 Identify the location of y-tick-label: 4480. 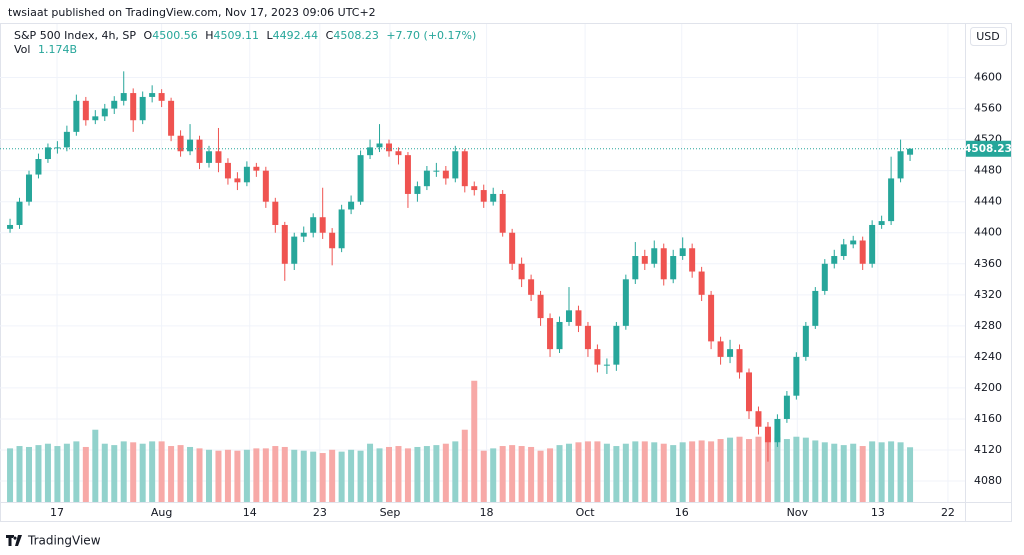
(988, 170).